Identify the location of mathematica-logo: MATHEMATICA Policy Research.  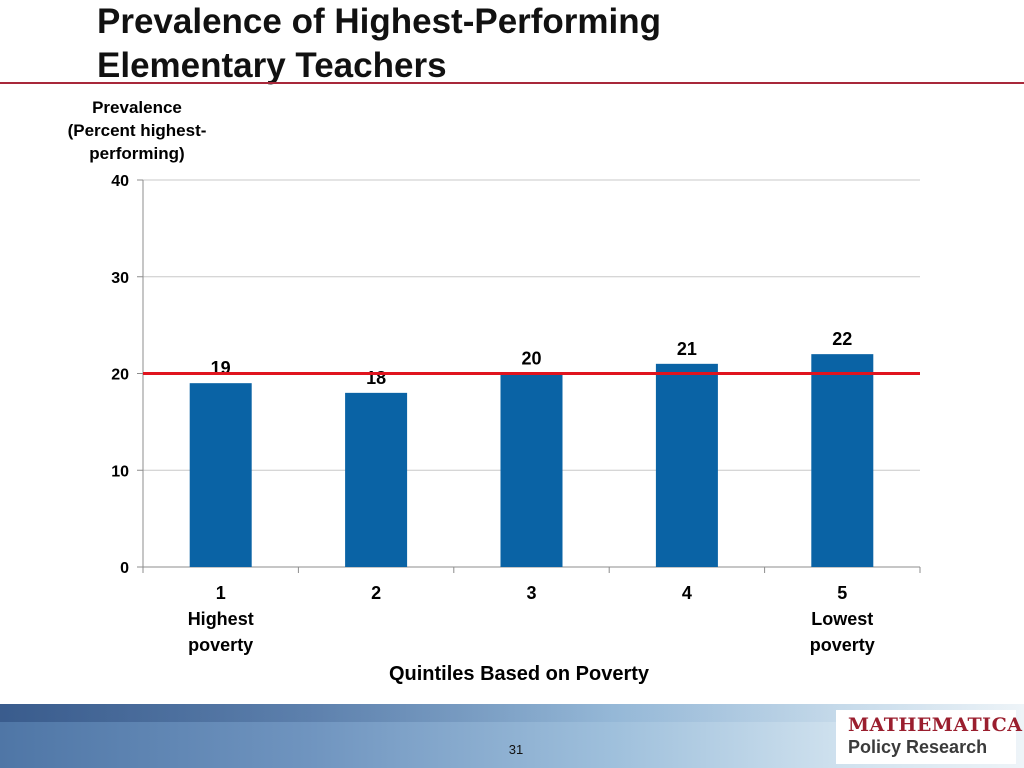
(929, 737).